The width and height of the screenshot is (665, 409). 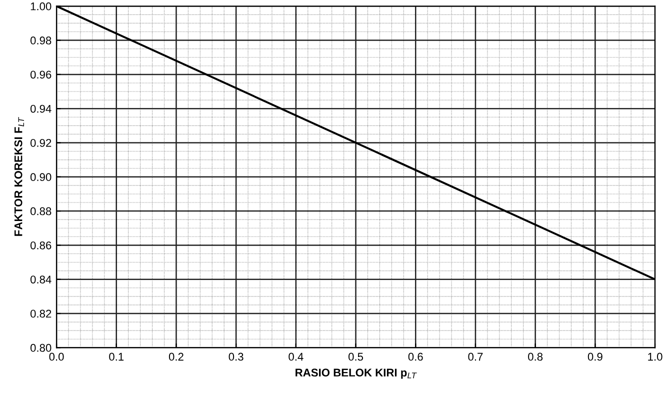 What do you see at coordinates (41, 143) in the screenshot?
I see `y-tick-label: 0.92` at bounding box center [41, 143].